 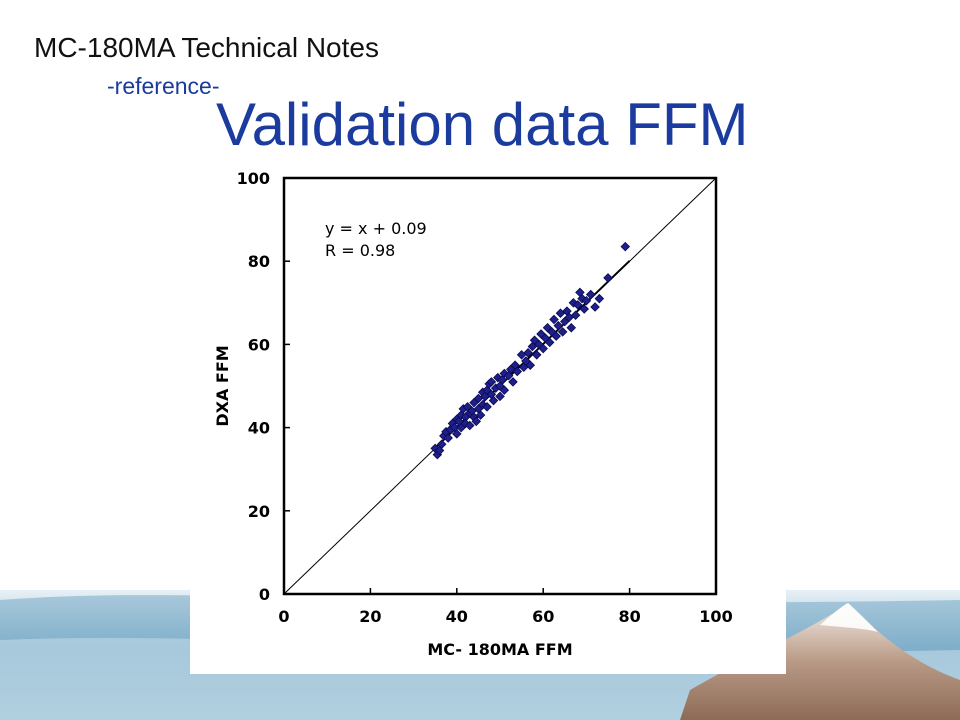 What do you see at coordinates (376, 228) in the screenshot?
I see `regression-annotation: y = x + 0.09` at bounding box center [376, 228].